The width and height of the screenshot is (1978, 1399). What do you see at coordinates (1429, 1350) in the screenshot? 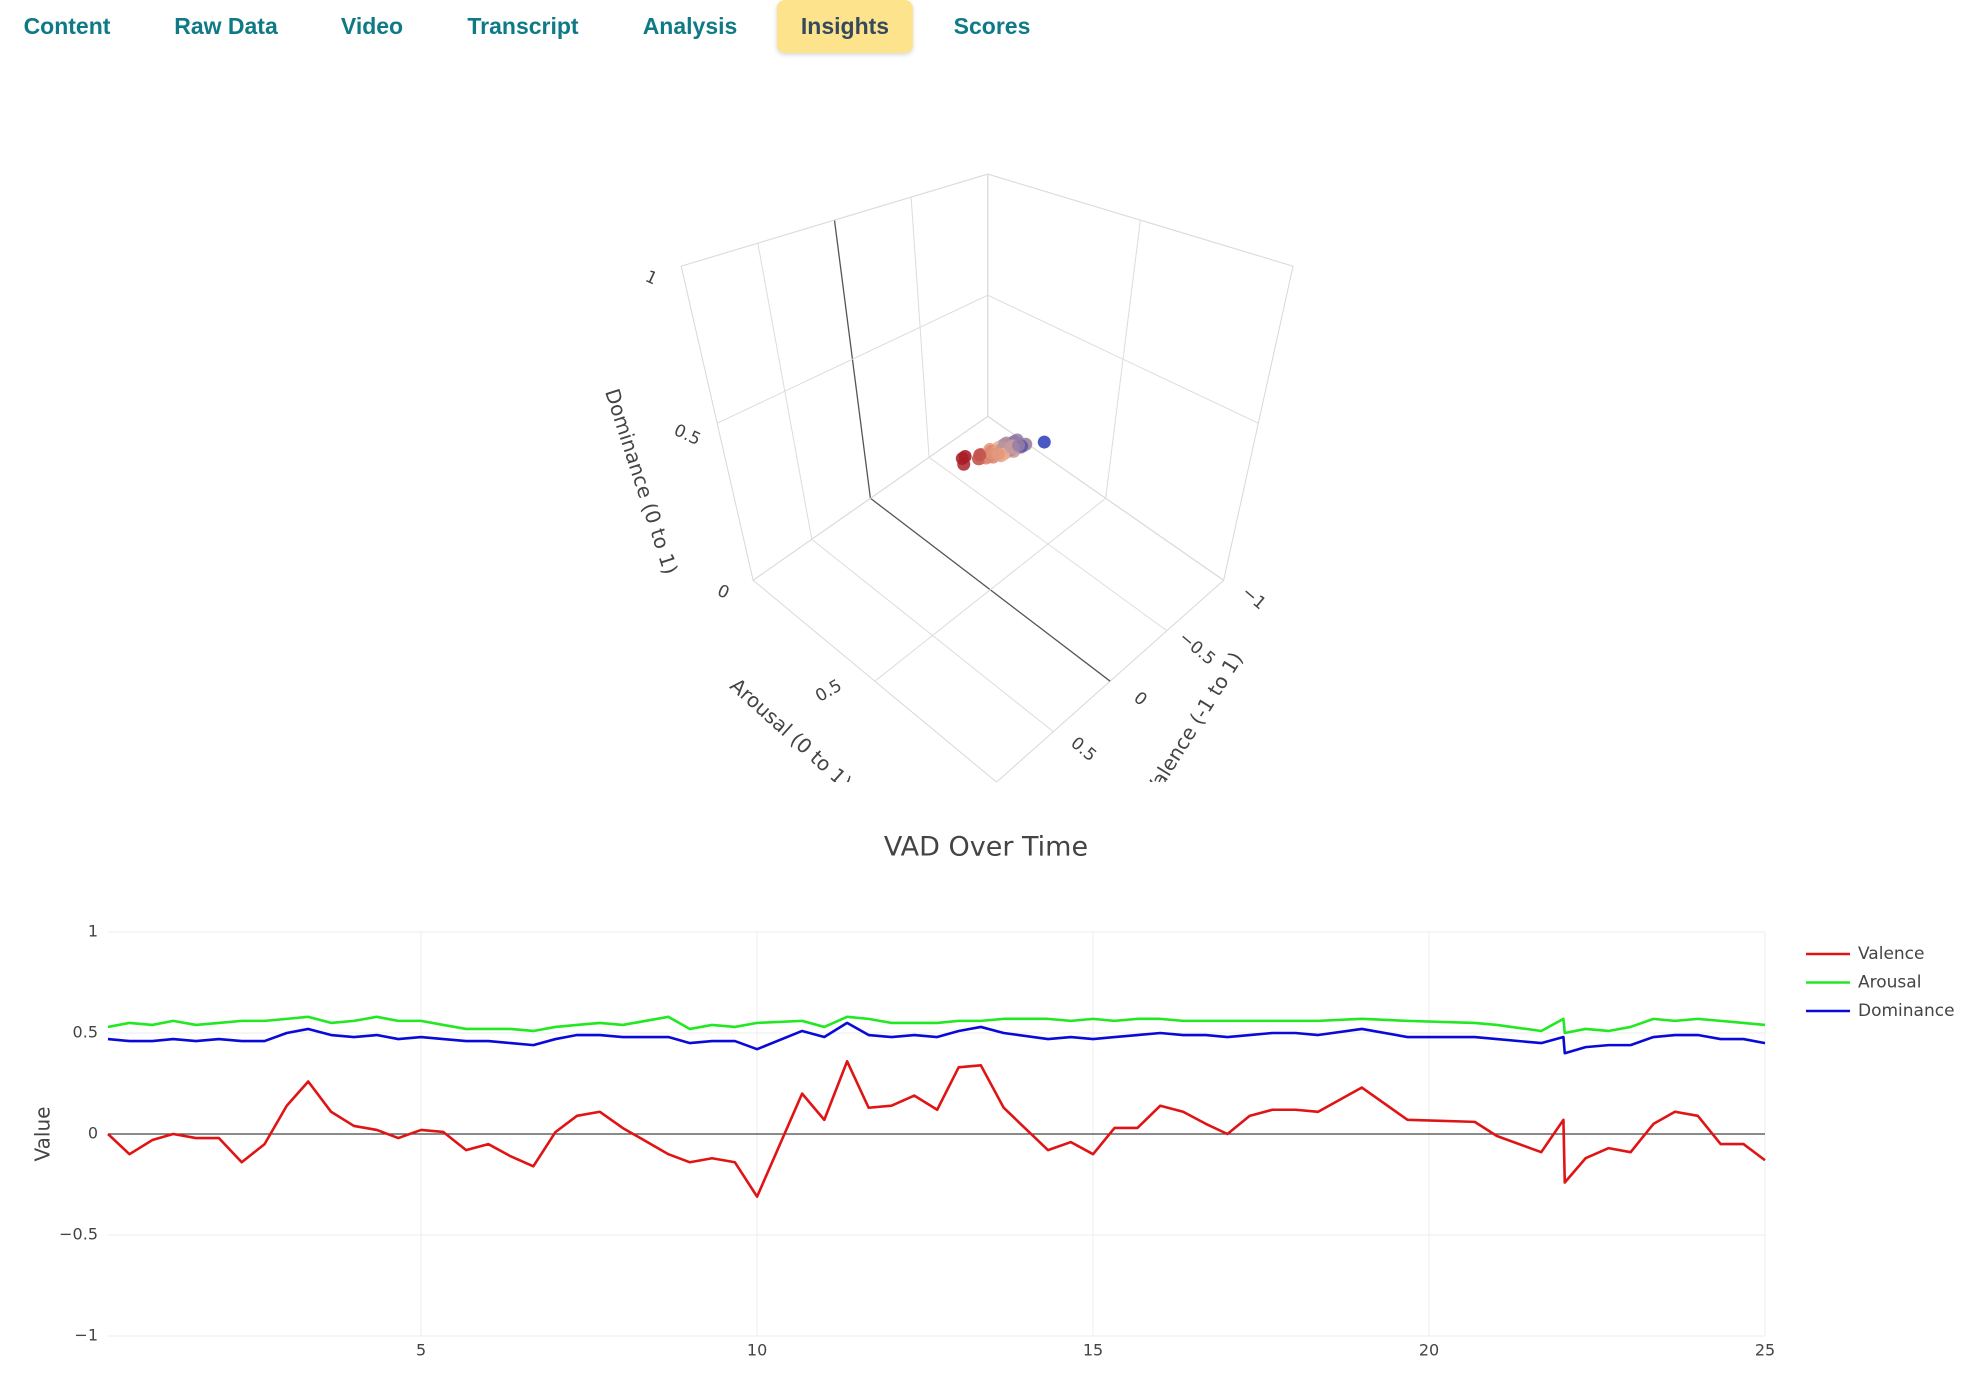
I see `x-tick-label: 20` at bounding box center [1429, 1350].